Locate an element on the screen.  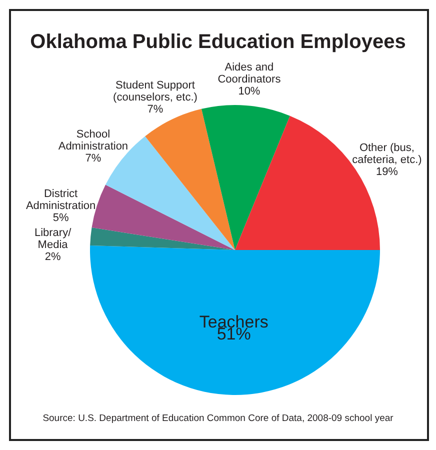
slice-label: Student Support (counselors, etc.) is located at coordinates (155, 91).